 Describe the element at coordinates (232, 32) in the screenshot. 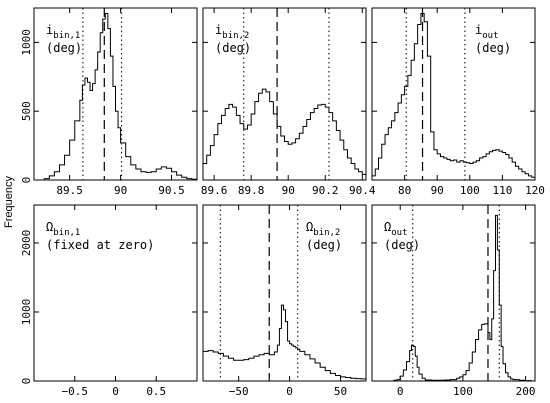

I see `panel-label: ibin,2` at that location.